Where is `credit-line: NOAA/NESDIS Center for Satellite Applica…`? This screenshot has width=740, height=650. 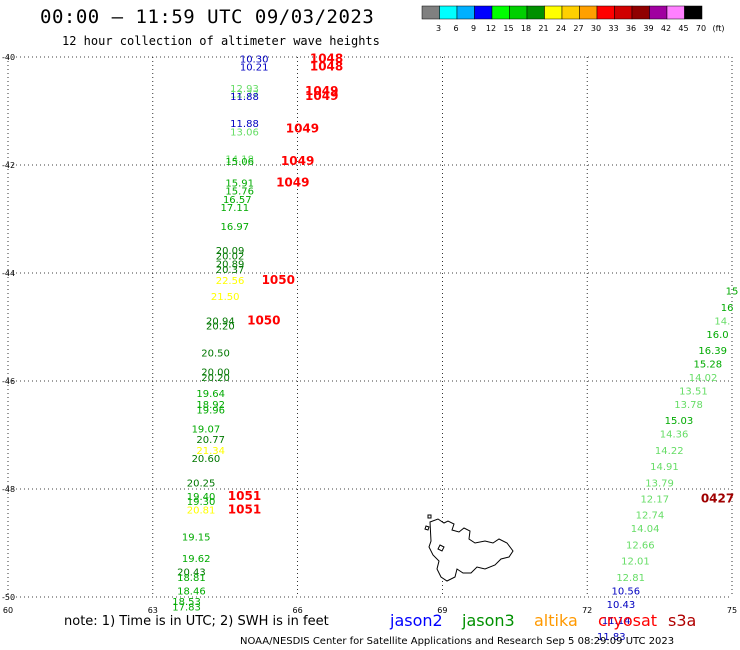
credit-line: NOAA/NESDIS Center for Satellite Applica… is located at coordinates (457, 641).